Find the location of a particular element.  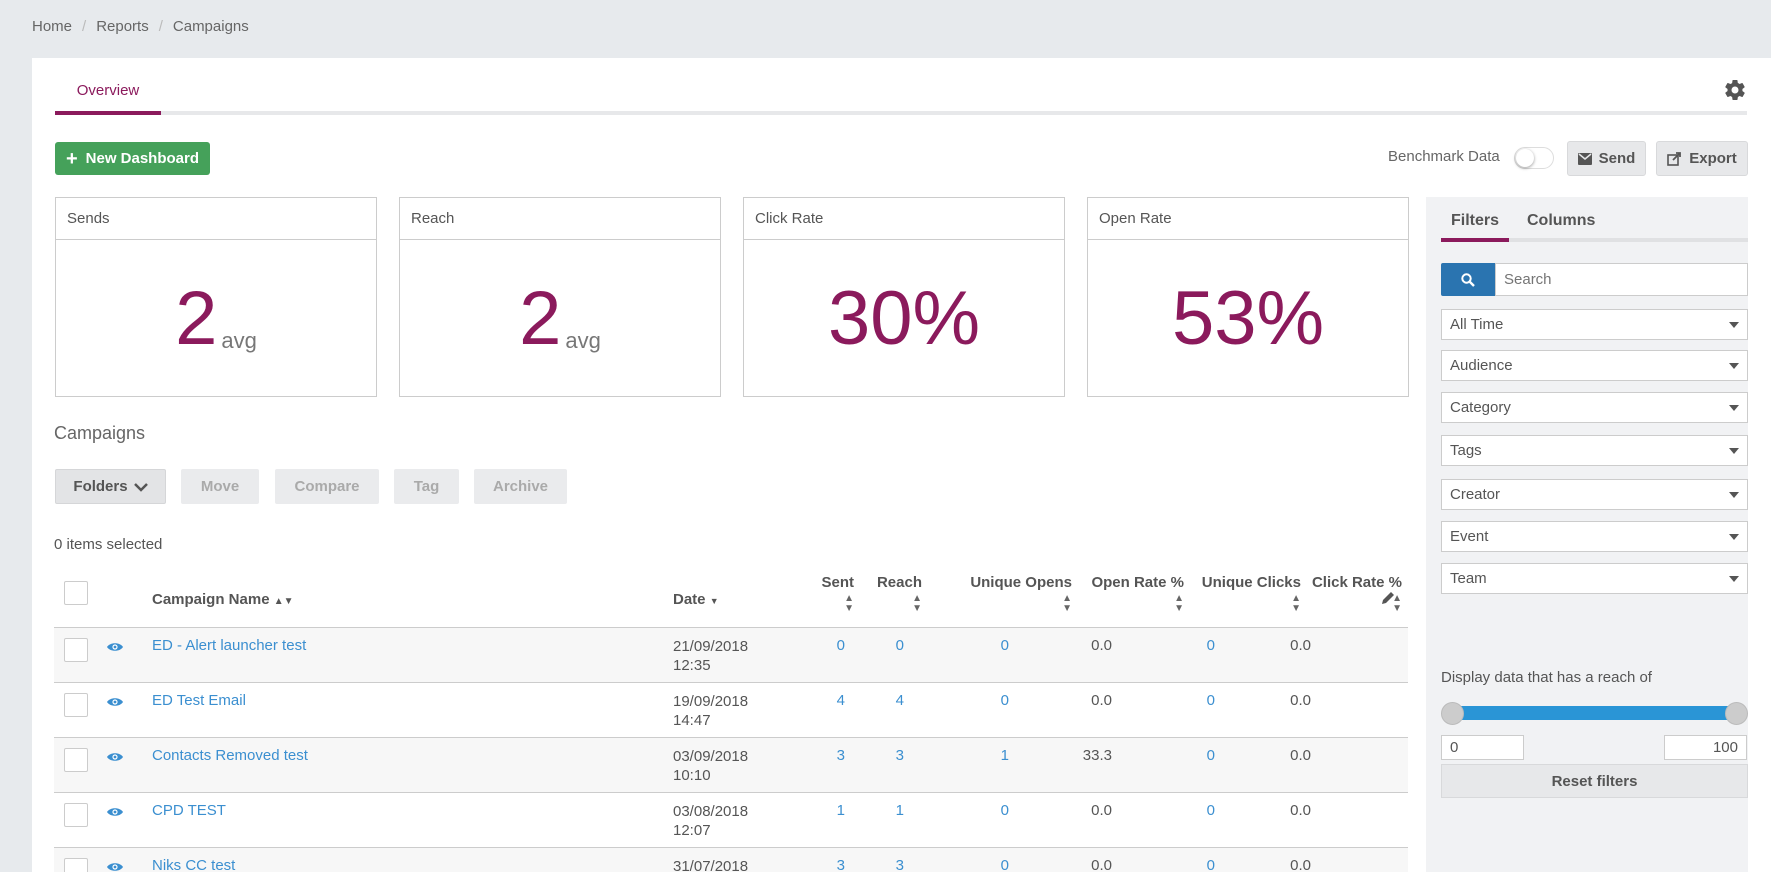

export-button: Export is located at coordinates (1702, 158).